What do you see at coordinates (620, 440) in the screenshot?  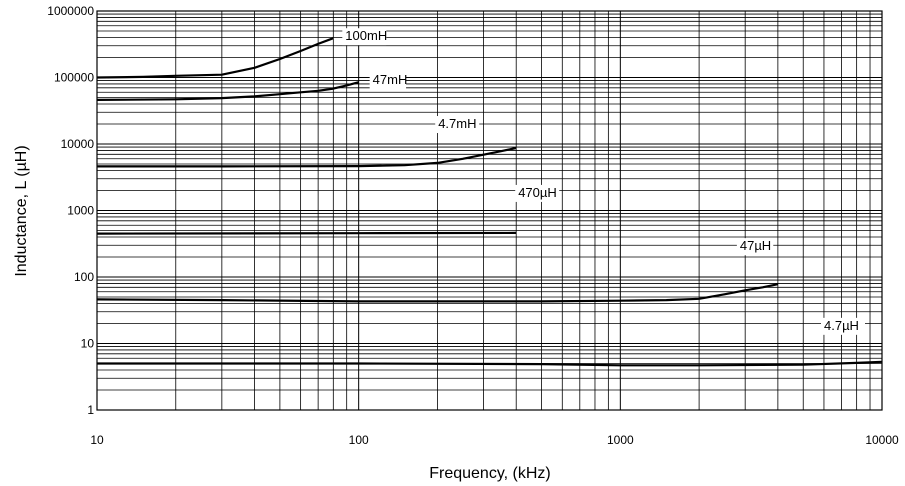 I see `x-tick-label: 1000` at bounding box center [620, 440].